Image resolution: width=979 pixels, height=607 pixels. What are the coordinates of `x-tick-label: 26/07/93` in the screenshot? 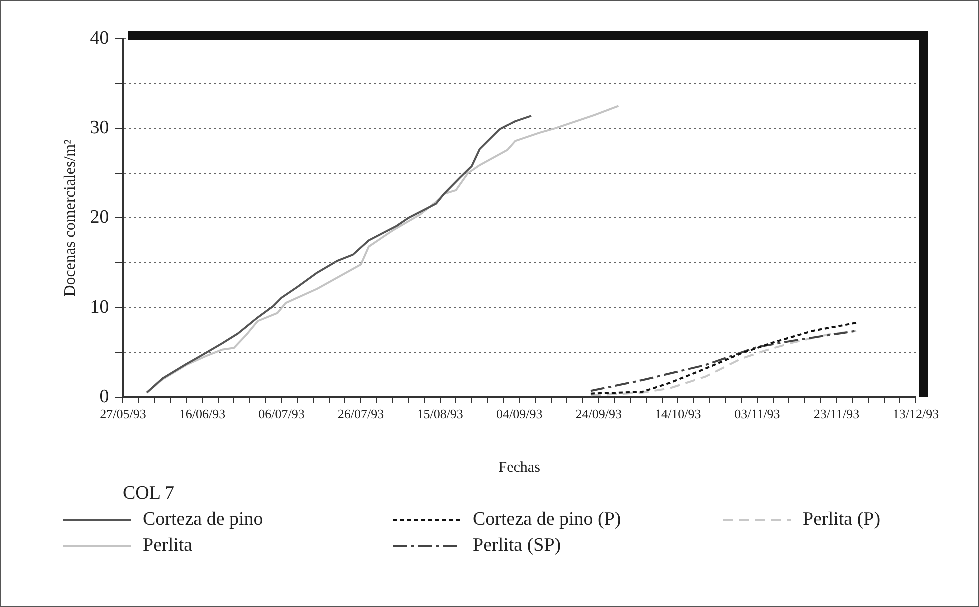 It's located at (361, 414).